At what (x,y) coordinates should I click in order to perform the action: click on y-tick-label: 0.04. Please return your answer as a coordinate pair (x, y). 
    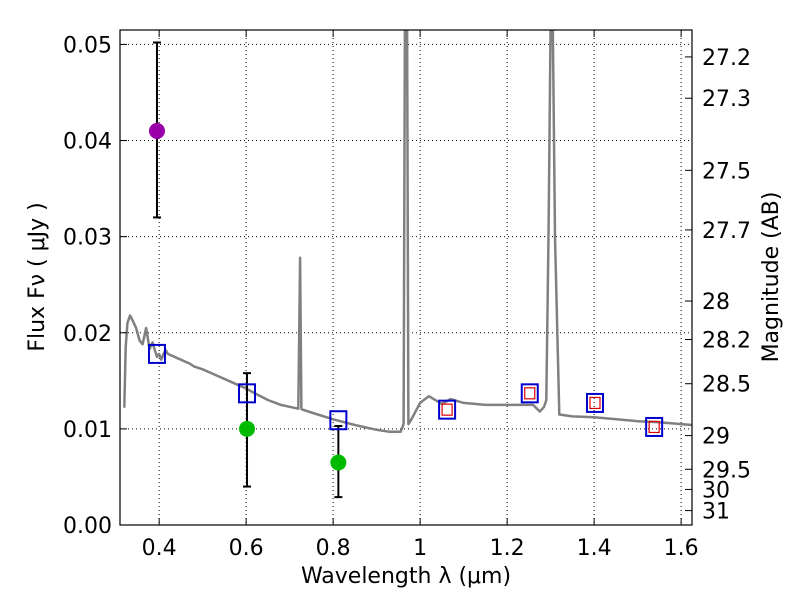
    Looking at the image, I should click on (87, 142).